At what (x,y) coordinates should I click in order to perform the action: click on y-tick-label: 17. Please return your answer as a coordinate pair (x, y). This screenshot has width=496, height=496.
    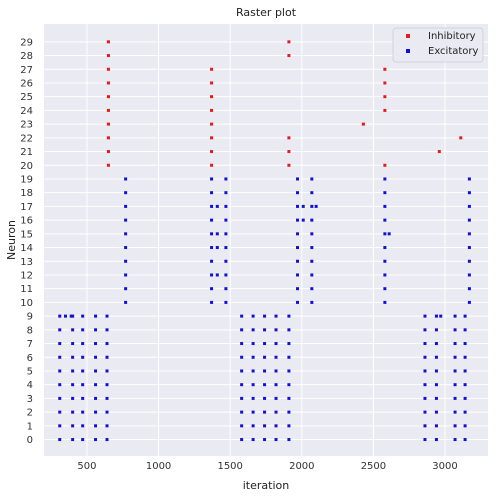
    Looking at the image, I should click on (26, 207).